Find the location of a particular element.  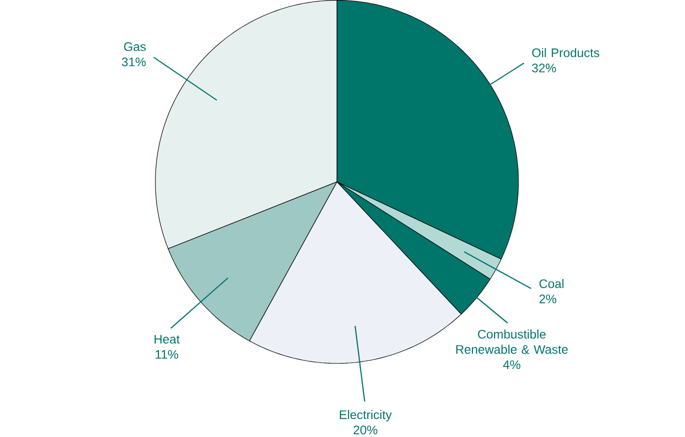

data-label: 31% is located at coordinates (134, 61).